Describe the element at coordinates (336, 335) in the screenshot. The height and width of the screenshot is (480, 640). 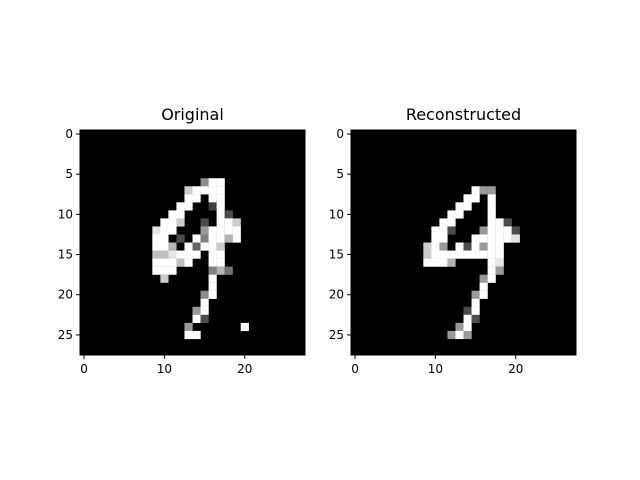
I see `y-tick-label: 25` at that location.